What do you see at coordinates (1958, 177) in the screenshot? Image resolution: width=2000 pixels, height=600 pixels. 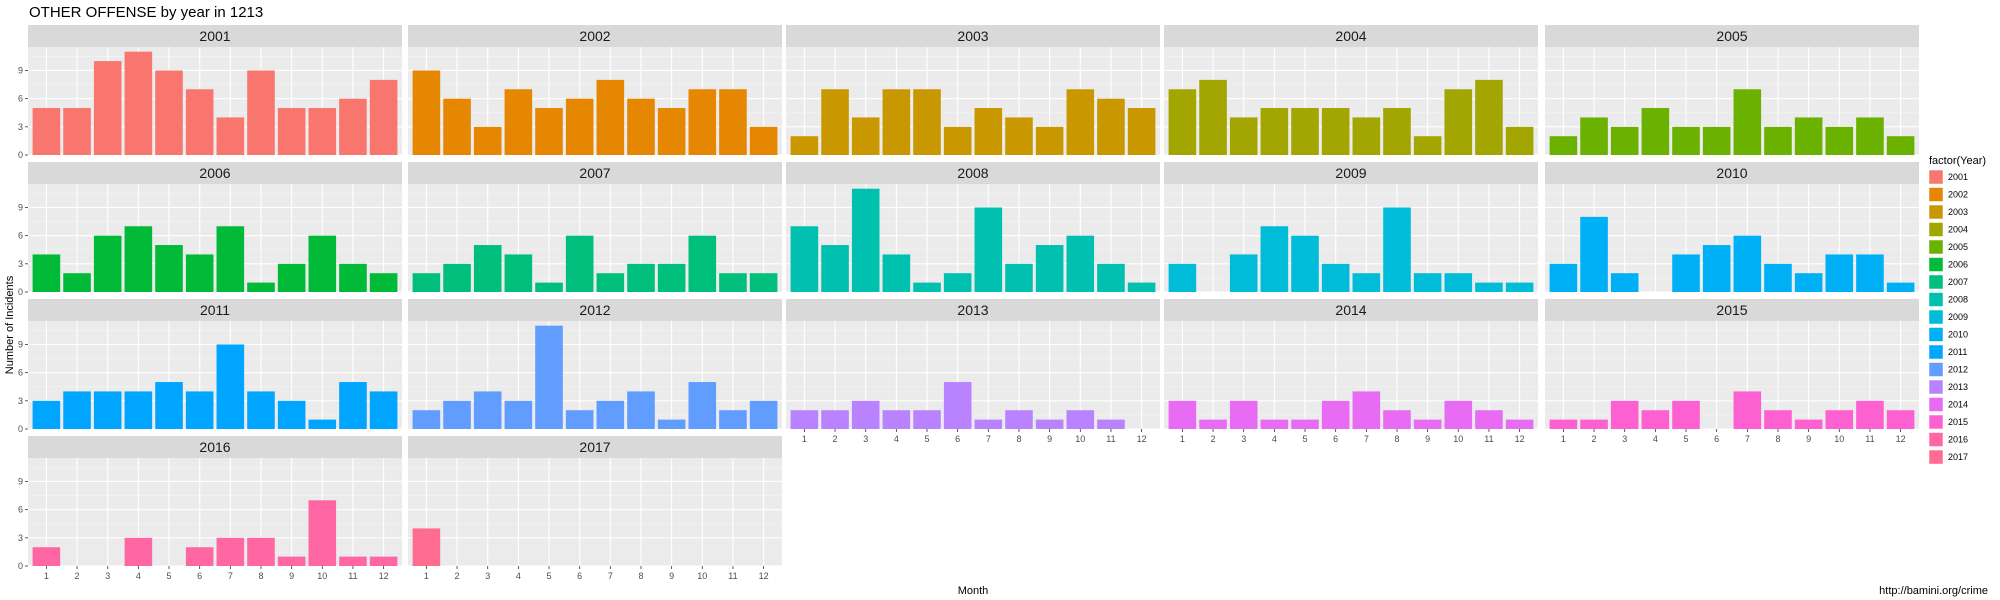 I see `legend-label-2001: 2001` at bounding box center [1958, 177].